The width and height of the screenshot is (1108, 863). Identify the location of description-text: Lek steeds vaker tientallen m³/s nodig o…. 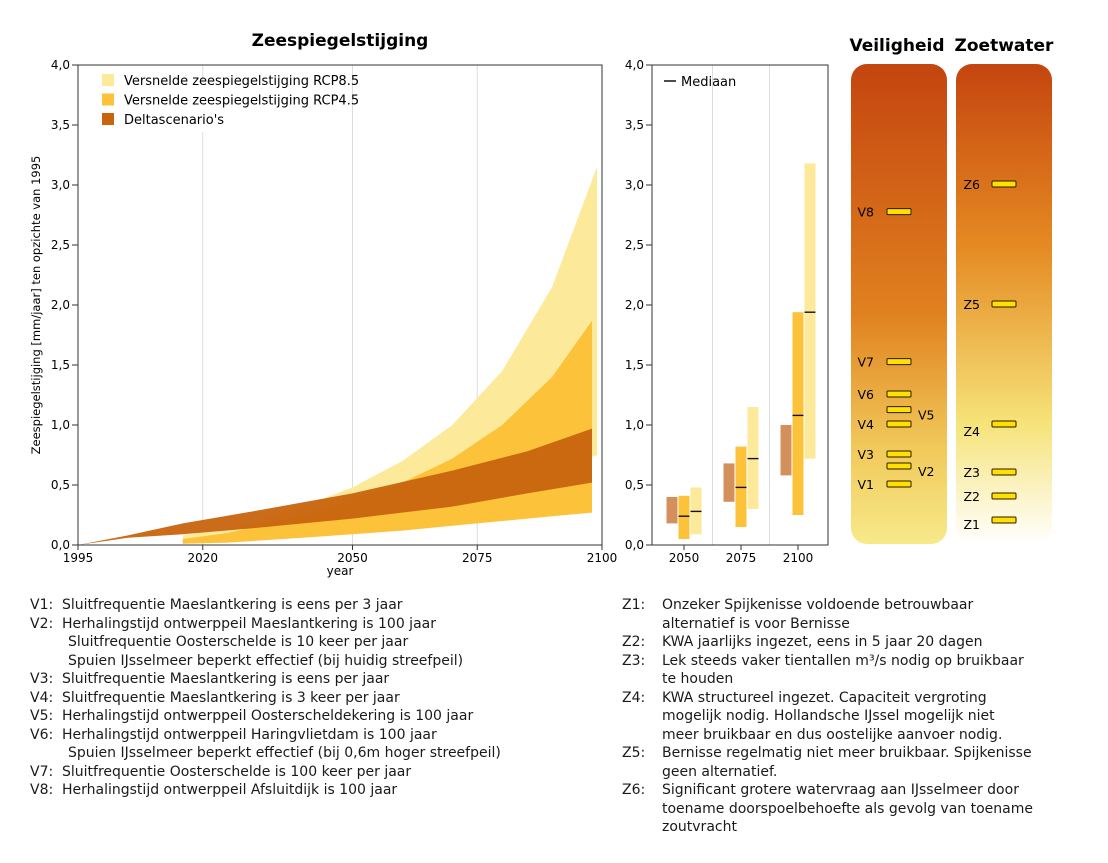
(843, 660).